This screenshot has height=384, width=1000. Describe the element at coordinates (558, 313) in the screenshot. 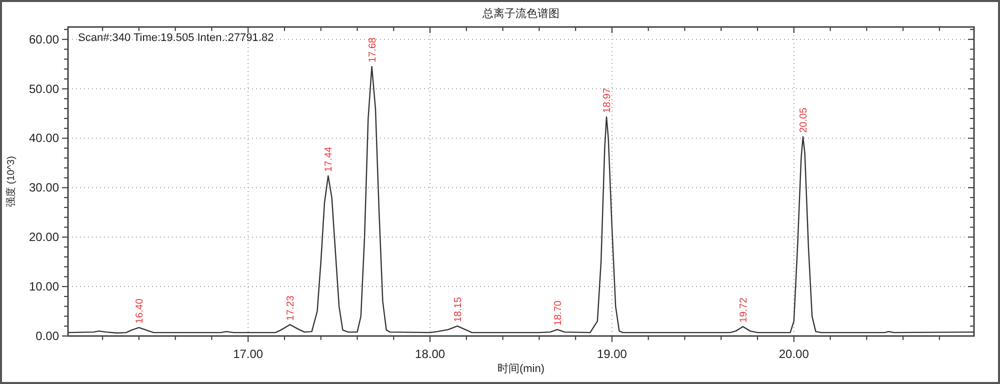

I see `annotation: 18.70` at that location.